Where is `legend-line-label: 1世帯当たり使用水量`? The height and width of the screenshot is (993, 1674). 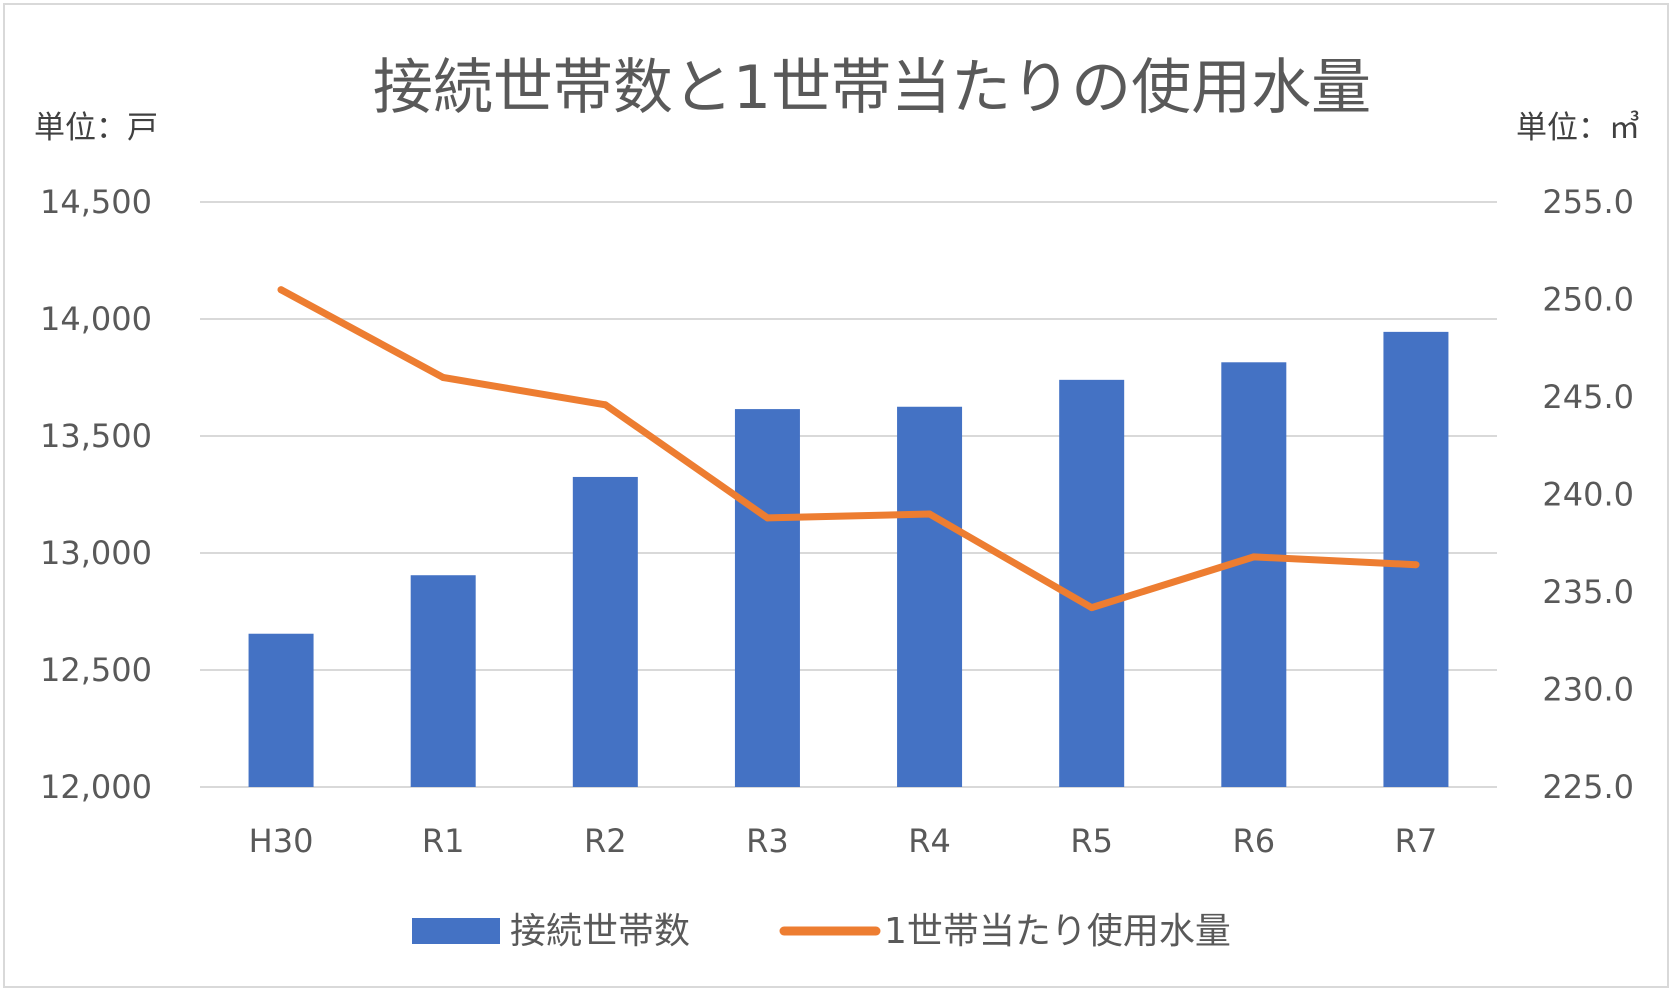 legend-line-label: 1世帯当たり使用水量 is located at coordinates (1057, 931).